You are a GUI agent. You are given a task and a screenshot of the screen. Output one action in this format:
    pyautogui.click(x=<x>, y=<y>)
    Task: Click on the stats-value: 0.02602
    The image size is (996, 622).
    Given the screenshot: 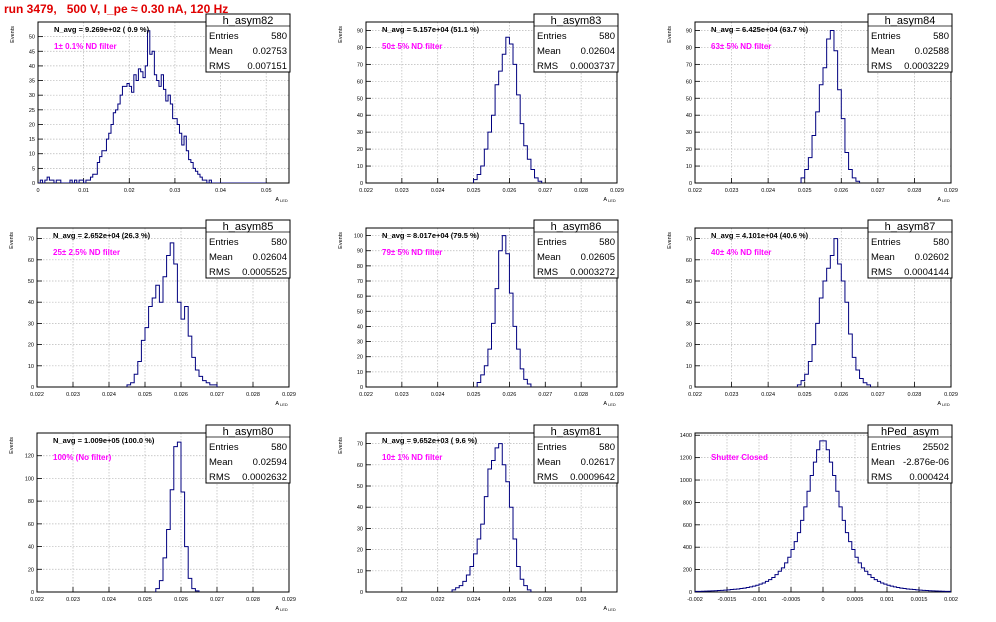 What is the action you would take?
    pyautogui.click(x=932, y=257)
    